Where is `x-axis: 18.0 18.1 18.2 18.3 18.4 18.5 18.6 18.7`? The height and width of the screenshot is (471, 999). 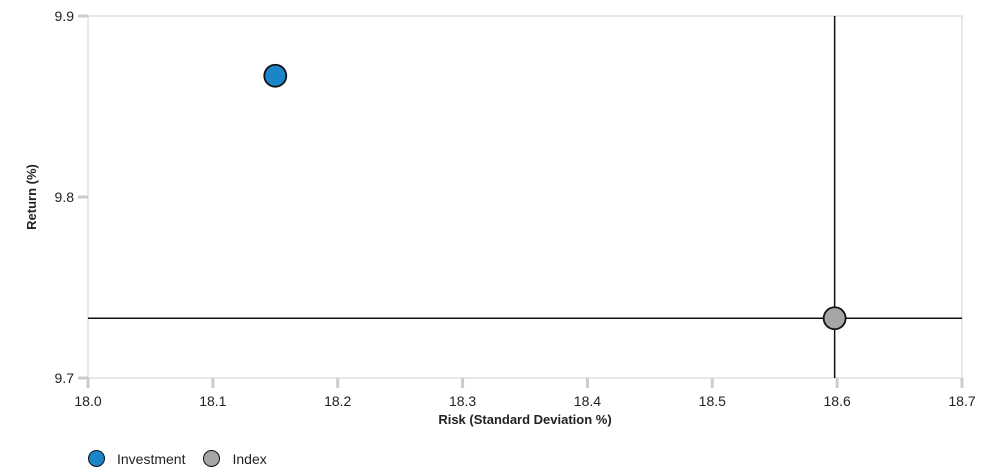 x-axis: 18.0 18.1 18.2 18.3 18.4 18.5 18.6 18.7 is located at coordinates (525, 393).